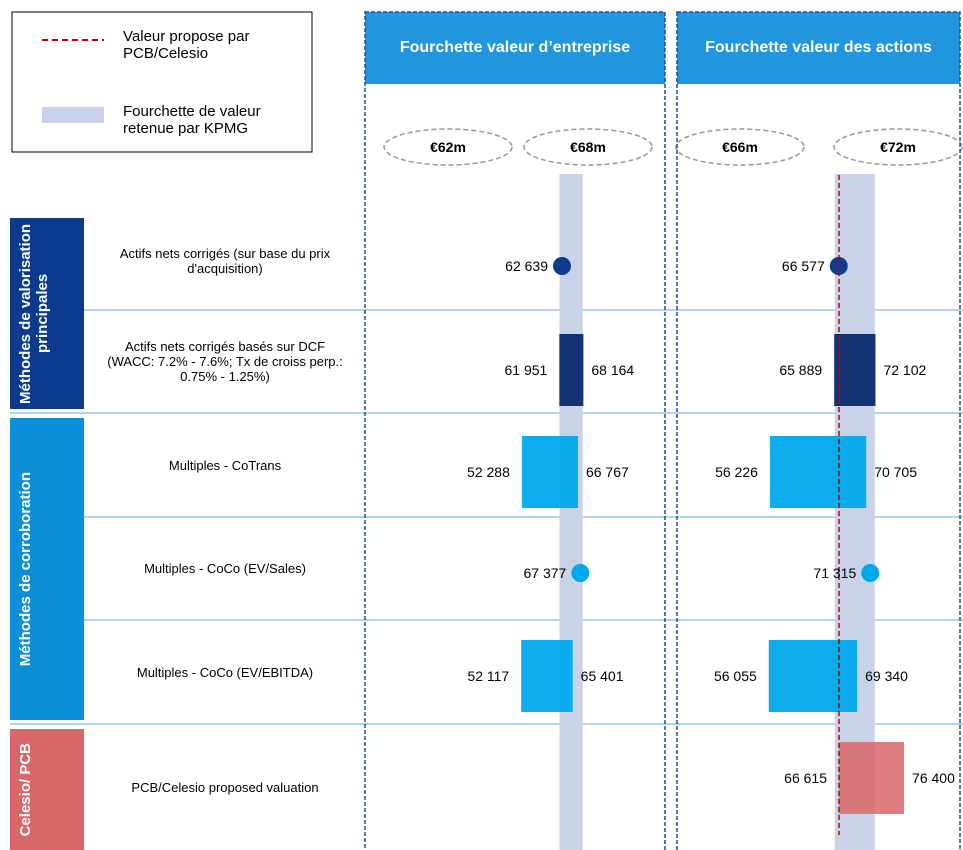 The image size is (963, 850). Describe the element at coordinates (602, 676) in the screenshot. I see `value-label: 65 401` at that location.